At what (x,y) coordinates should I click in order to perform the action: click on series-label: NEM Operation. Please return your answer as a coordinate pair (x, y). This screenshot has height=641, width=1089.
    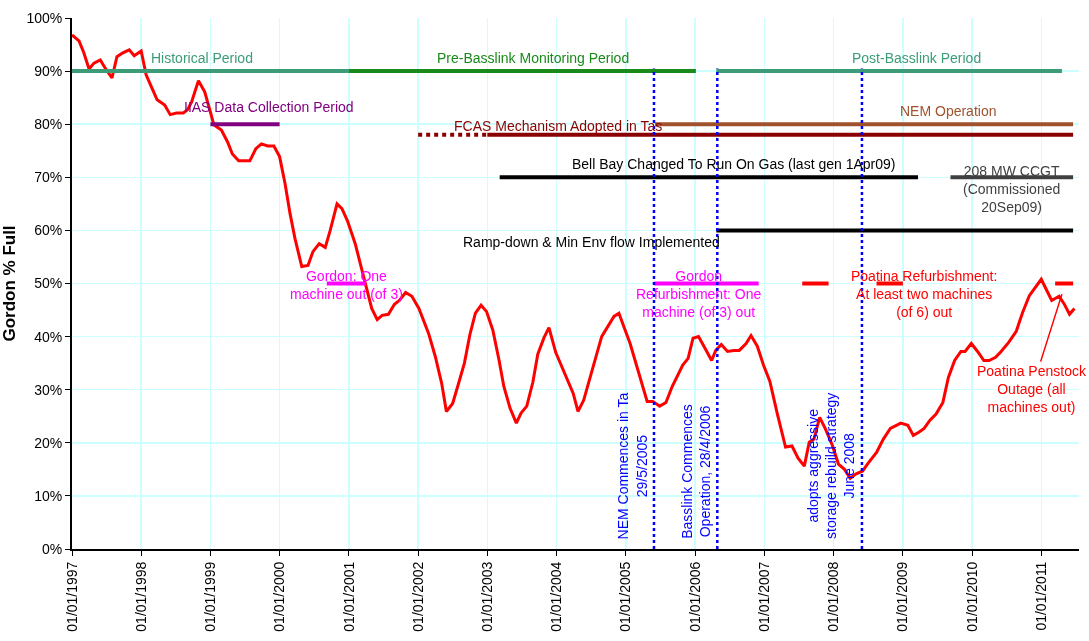
    Looking at the image, I should click on (948, 111).